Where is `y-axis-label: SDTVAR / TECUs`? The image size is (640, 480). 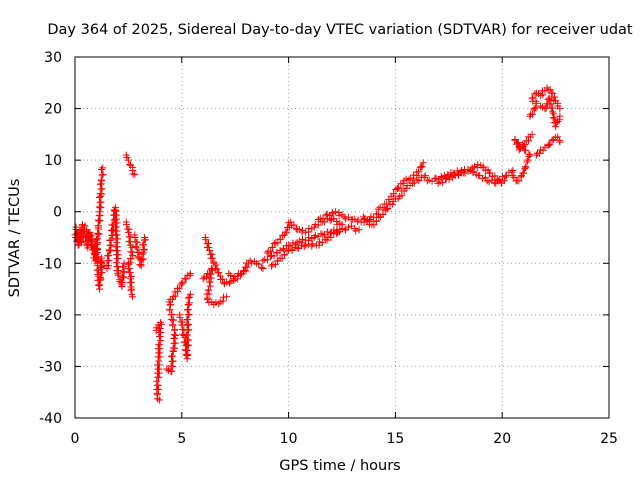
y-axis-label: SDTVAR / TECUs is located at coordinates (15, 238).